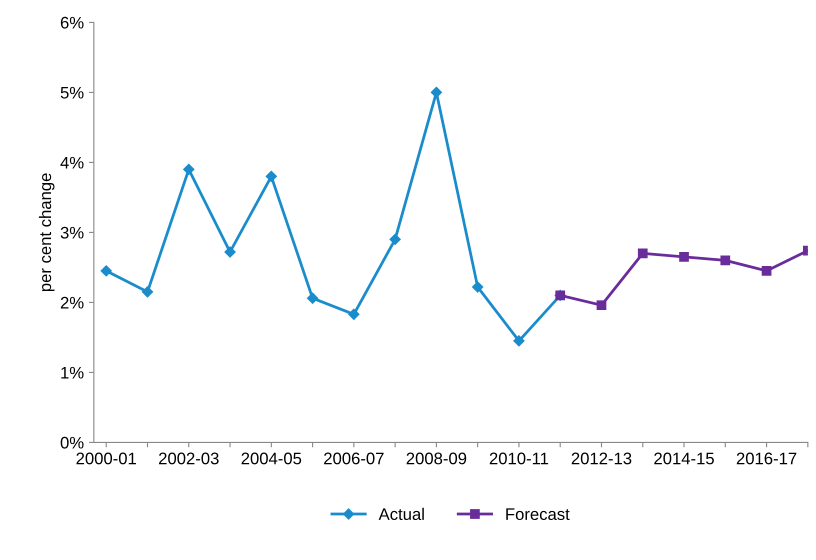 The width and height of the screenshot is (816, 560). What do you see at coordinates (72, 162) in the screenshot?
I see `y-tick-label: 4%` at bounding box center [72, 162].